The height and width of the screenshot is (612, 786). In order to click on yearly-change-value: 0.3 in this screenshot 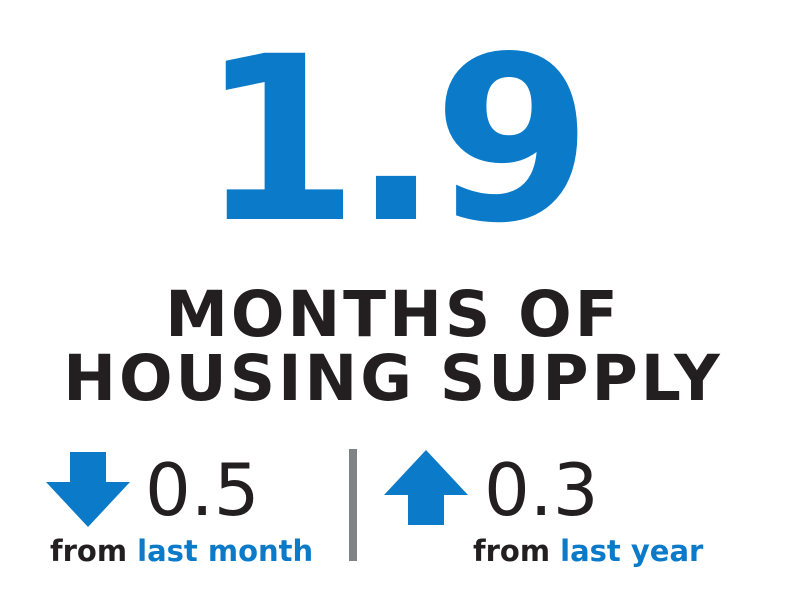, I will do `click(541, 490)`.